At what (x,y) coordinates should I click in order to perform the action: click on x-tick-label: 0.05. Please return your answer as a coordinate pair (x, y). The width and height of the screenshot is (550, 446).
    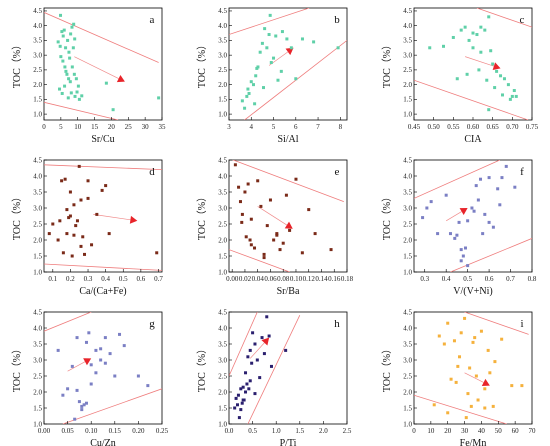
    Looking at the image, I should click on (67, 431).